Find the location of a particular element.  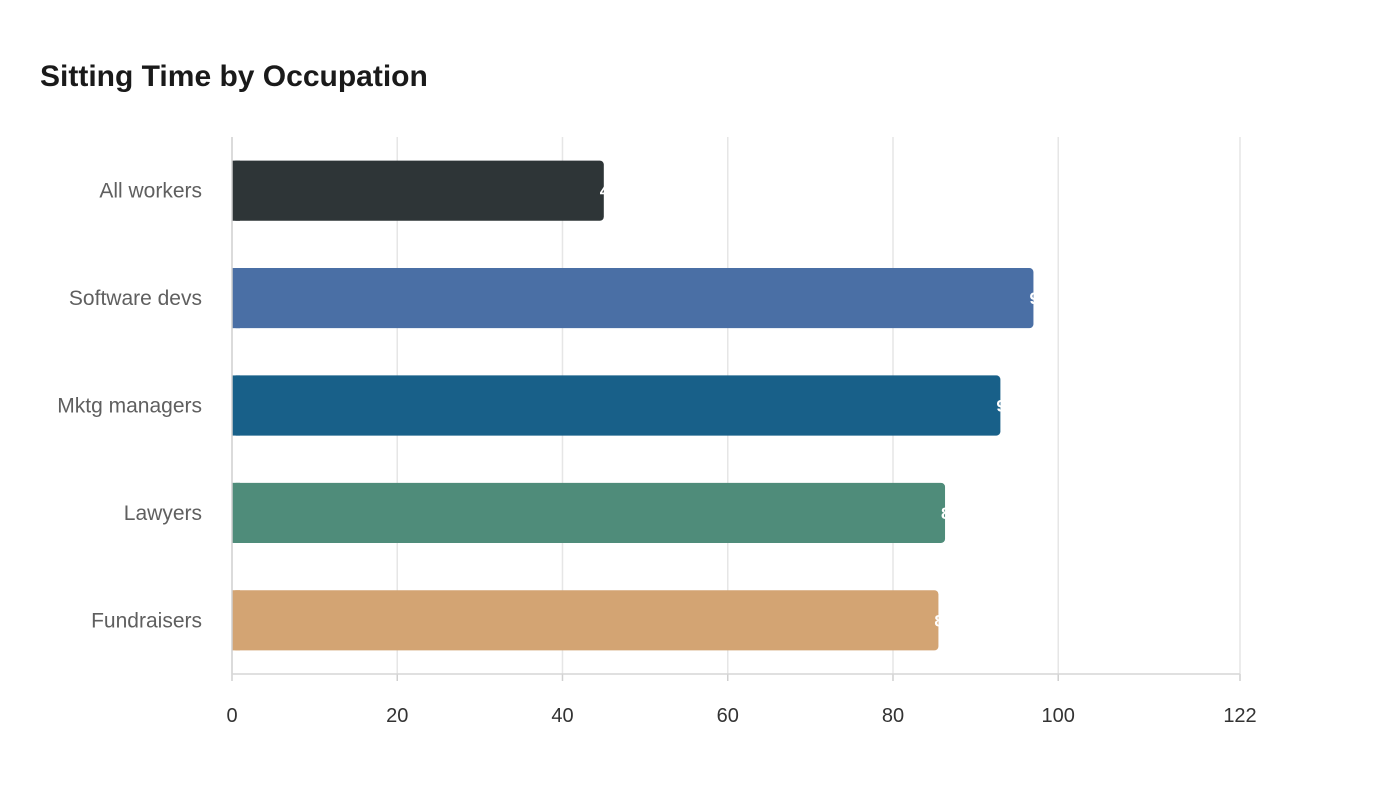

x-tick-label: 60 is located at coordinates (728, 716).